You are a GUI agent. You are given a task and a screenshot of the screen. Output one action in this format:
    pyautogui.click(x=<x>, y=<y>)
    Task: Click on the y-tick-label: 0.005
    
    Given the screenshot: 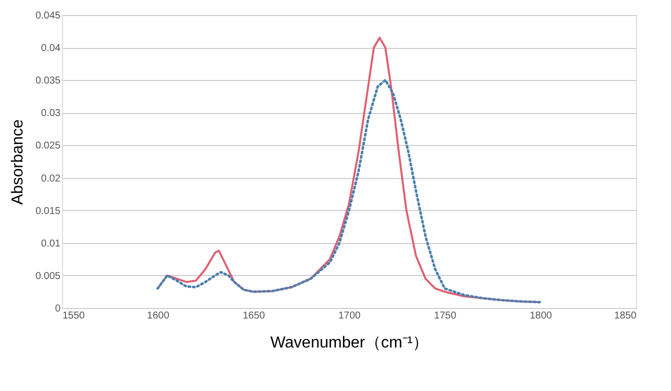 What is the action you would take?
    pyautogui.click(x=48, y=276)
    